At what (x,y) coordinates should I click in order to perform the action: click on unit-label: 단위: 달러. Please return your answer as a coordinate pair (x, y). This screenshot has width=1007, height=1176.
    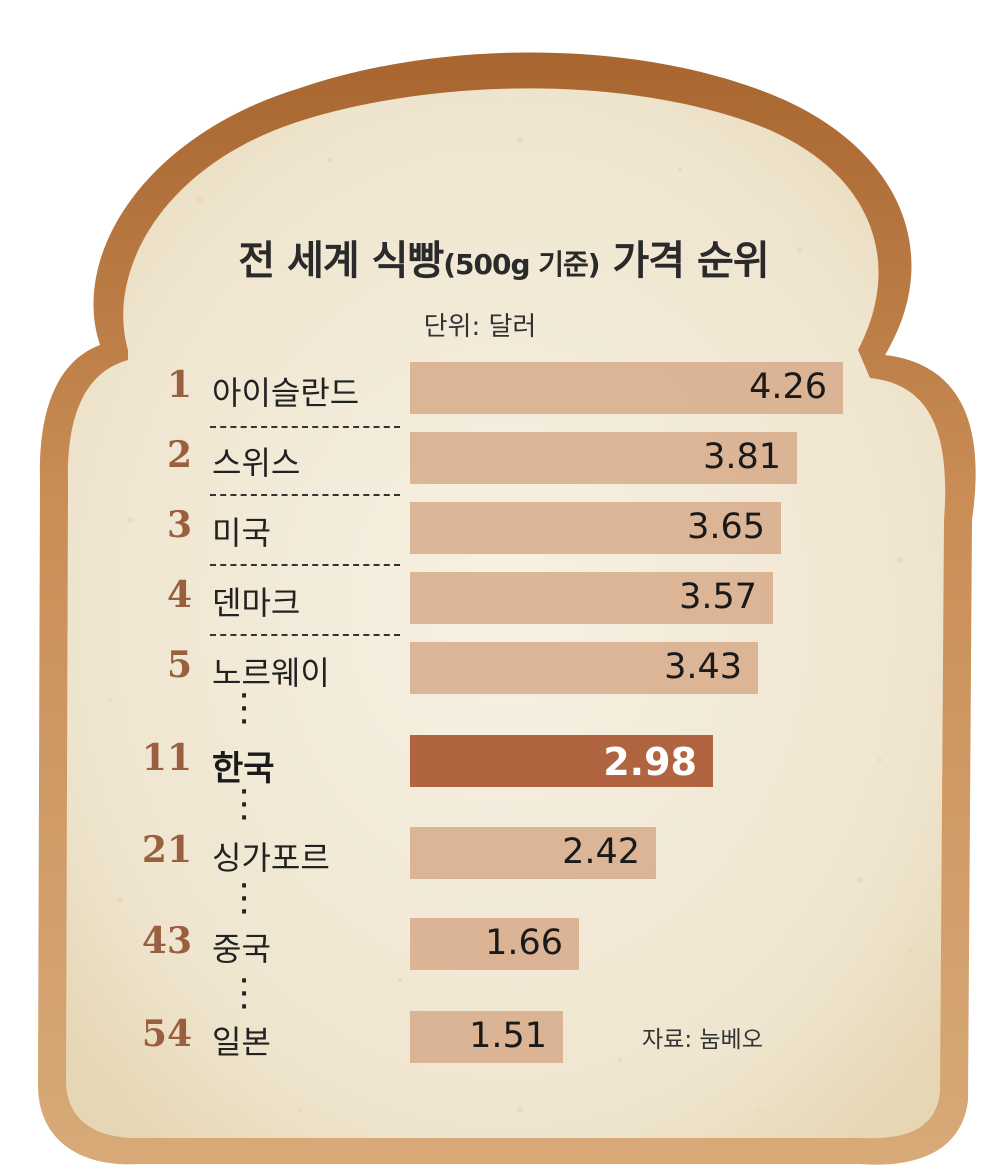
    Looking at the image, I should click on (480, 327).